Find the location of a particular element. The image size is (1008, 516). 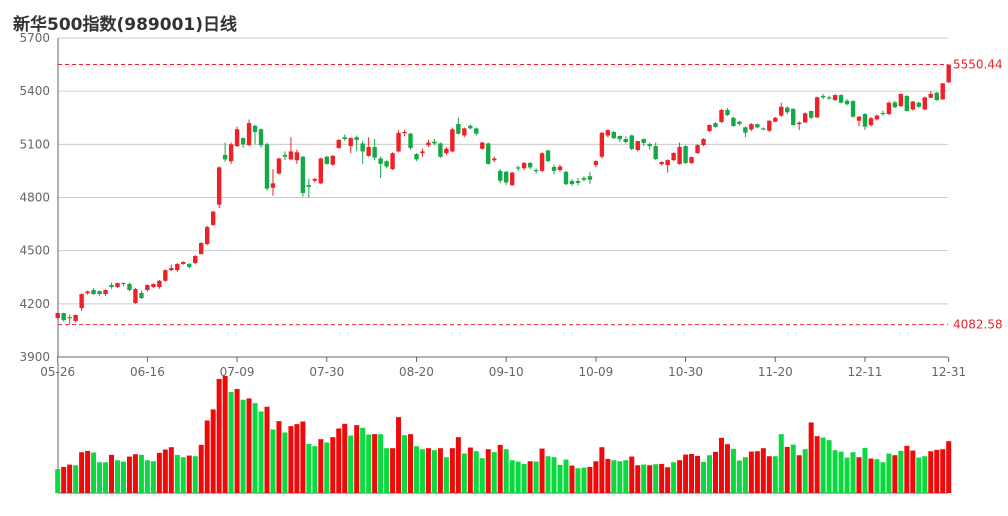

y-tick-label: 4500 is located at coordinates (34, 251).